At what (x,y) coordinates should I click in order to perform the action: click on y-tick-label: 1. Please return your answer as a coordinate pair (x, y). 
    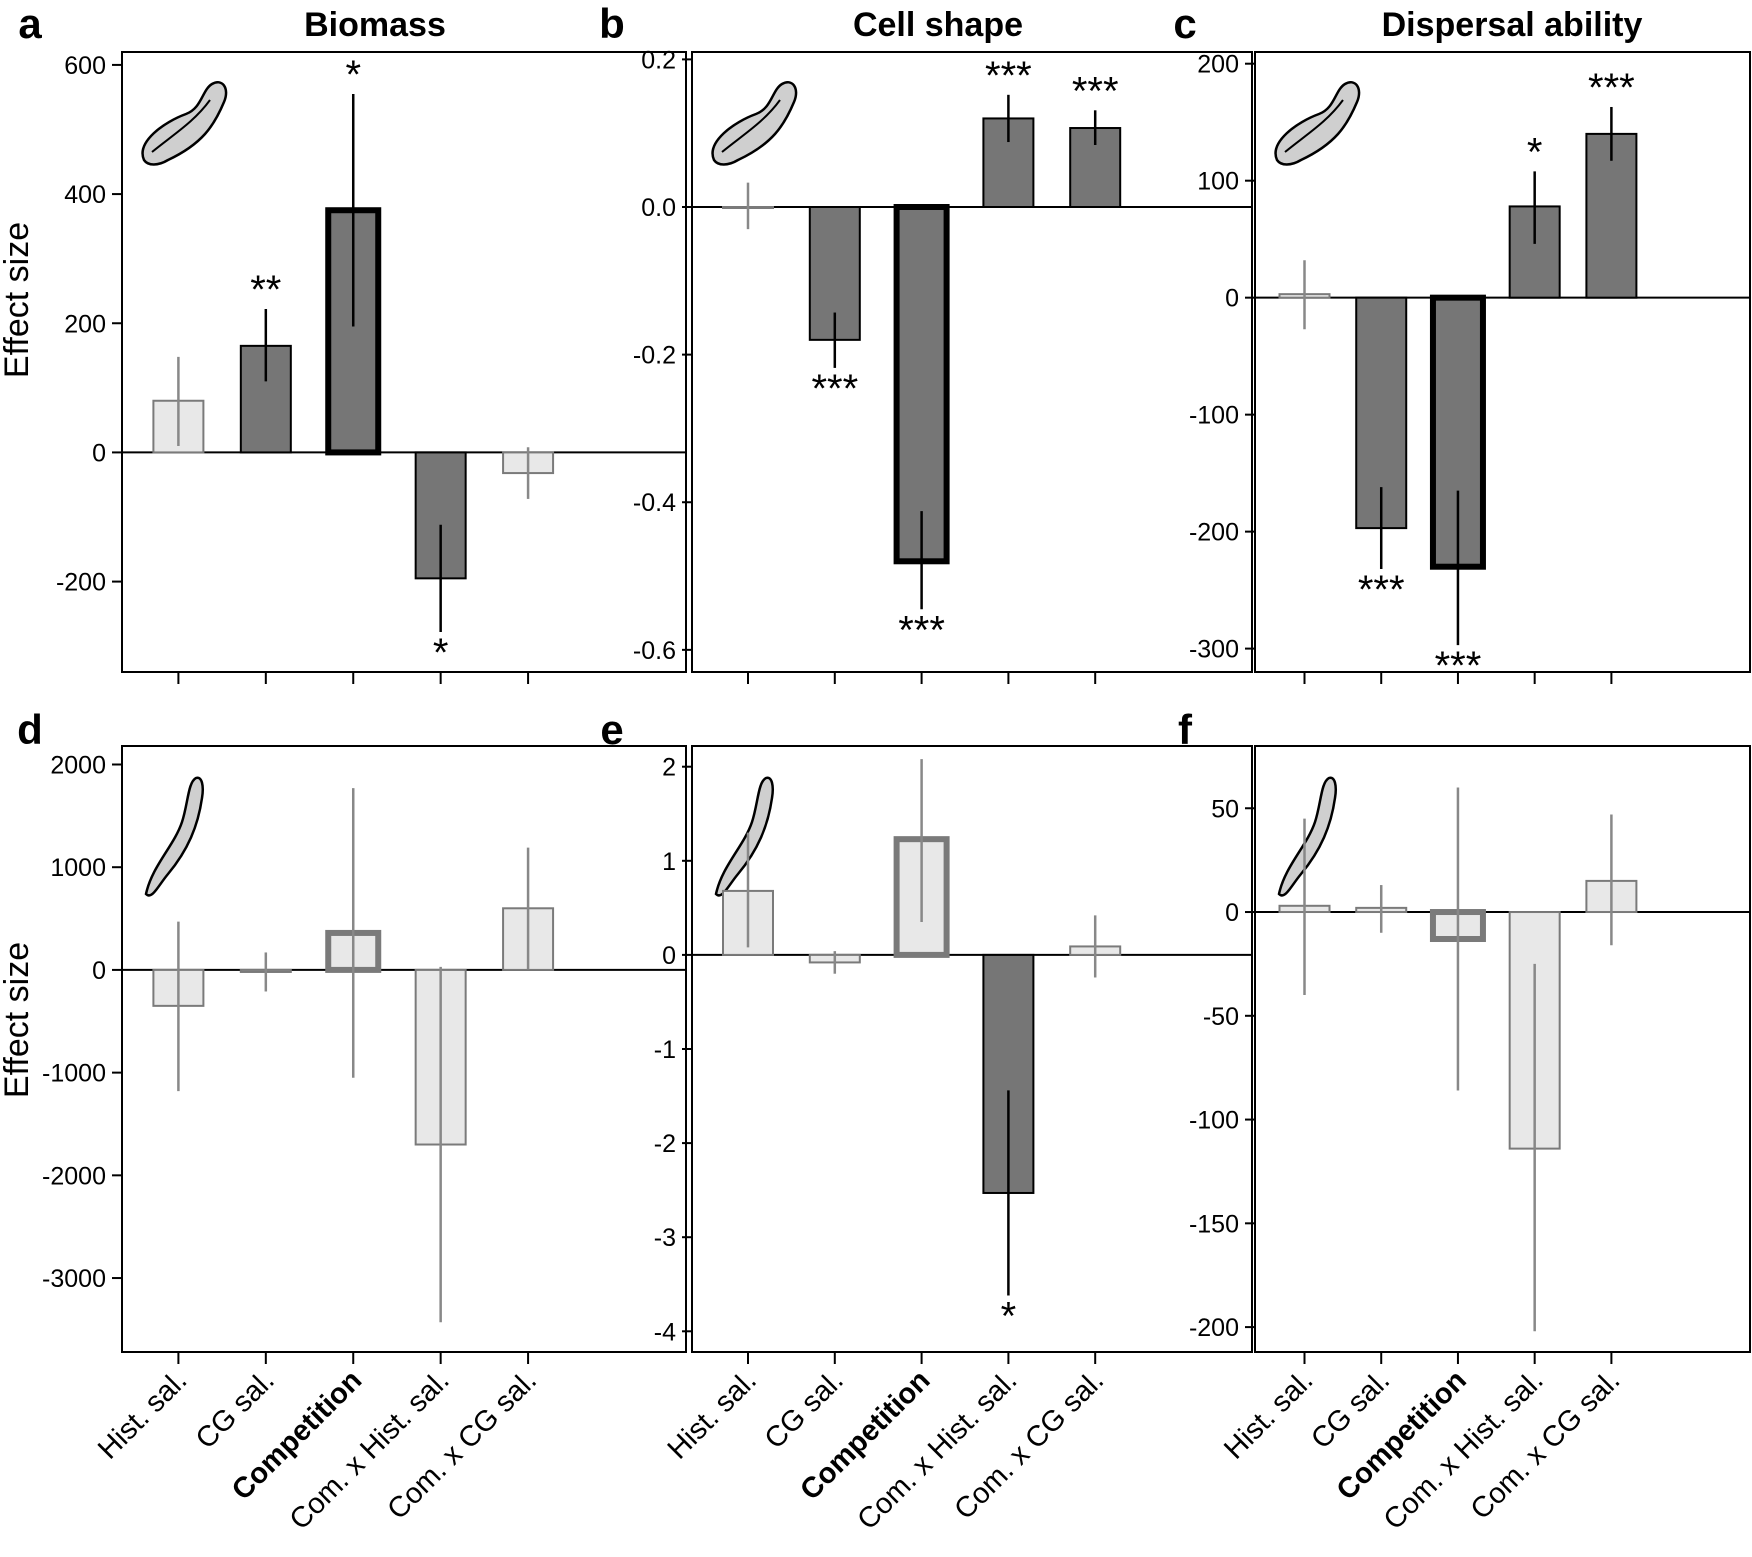
    Looking at the image, I should click on (669, 862).